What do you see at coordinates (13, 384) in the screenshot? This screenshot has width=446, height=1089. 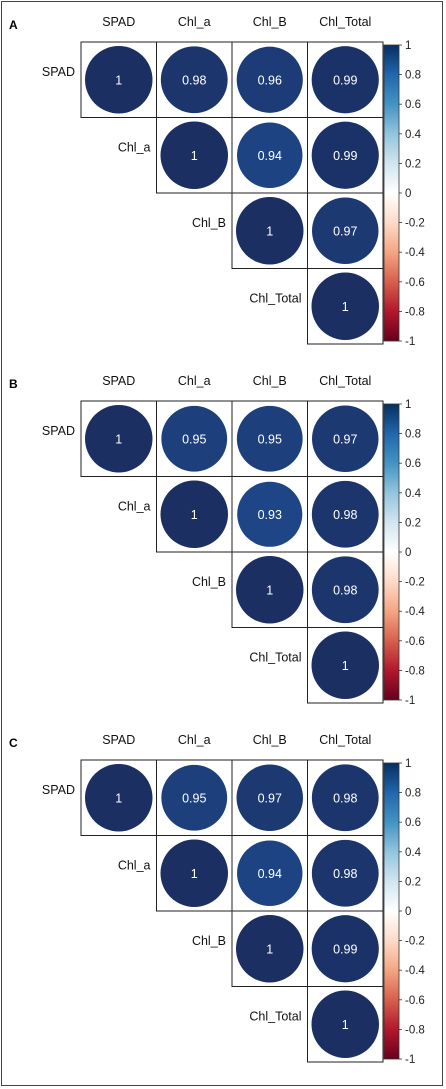 I see `panel-label: B` at bounding box center [13, 384].